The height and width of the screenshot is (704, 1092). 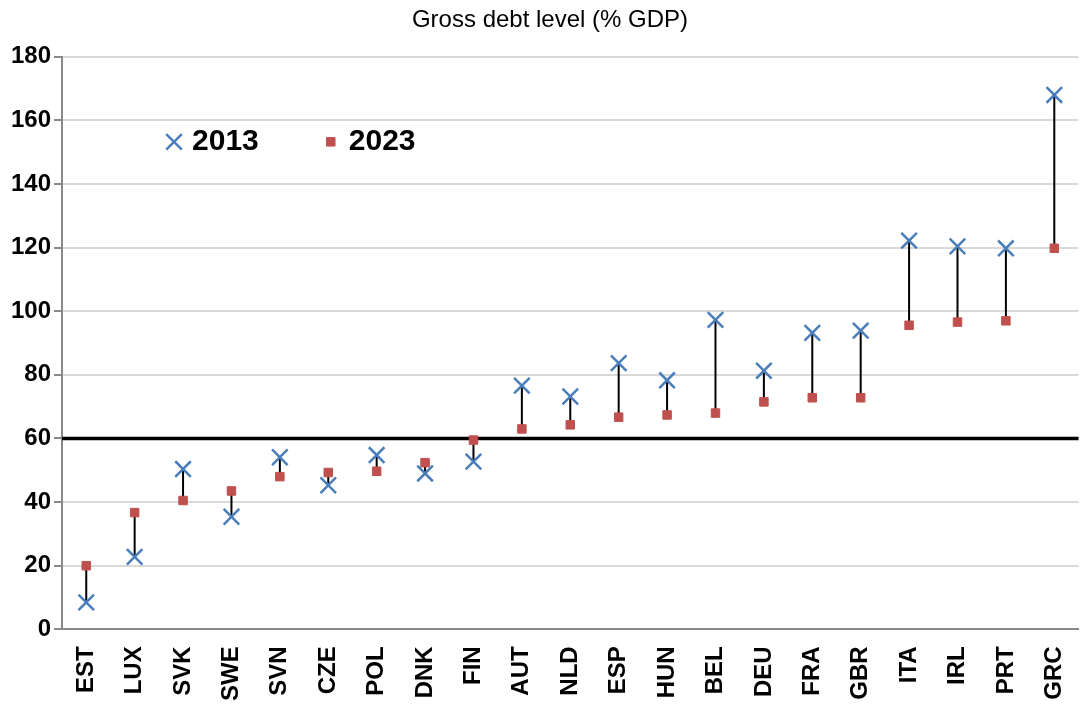 I want to click on chart-title: Gross debt level (% GDP), so click(x=550, y=19).